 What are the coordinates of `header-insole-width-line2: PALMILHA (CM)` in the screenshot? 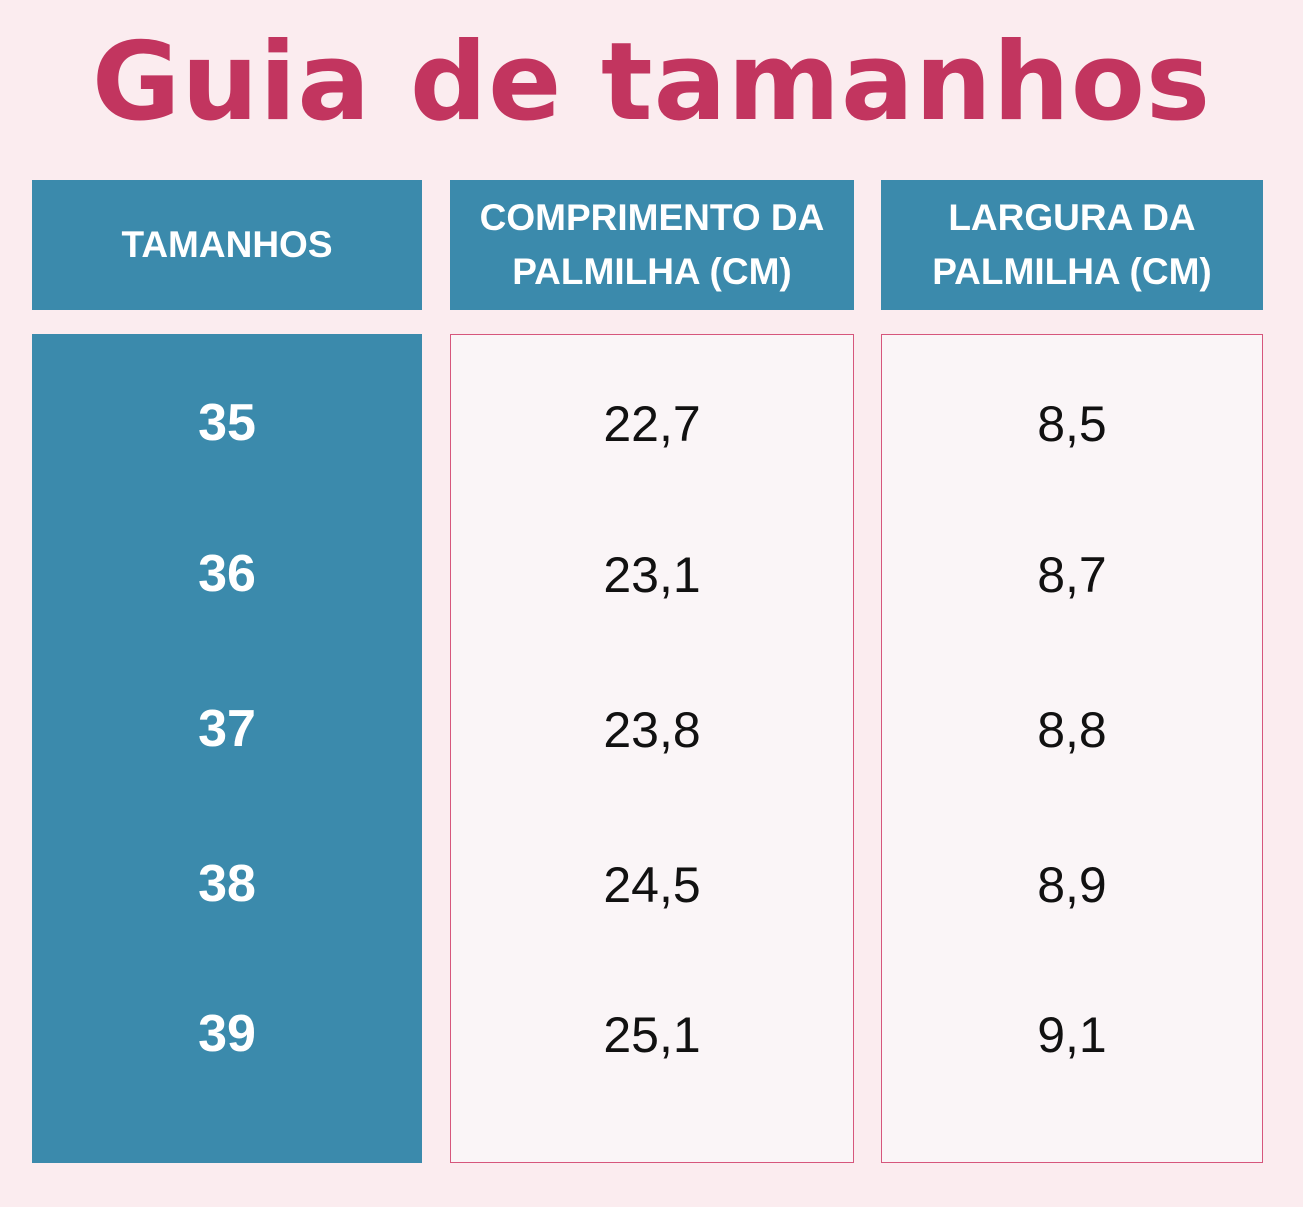 It's located at (1072, 271).